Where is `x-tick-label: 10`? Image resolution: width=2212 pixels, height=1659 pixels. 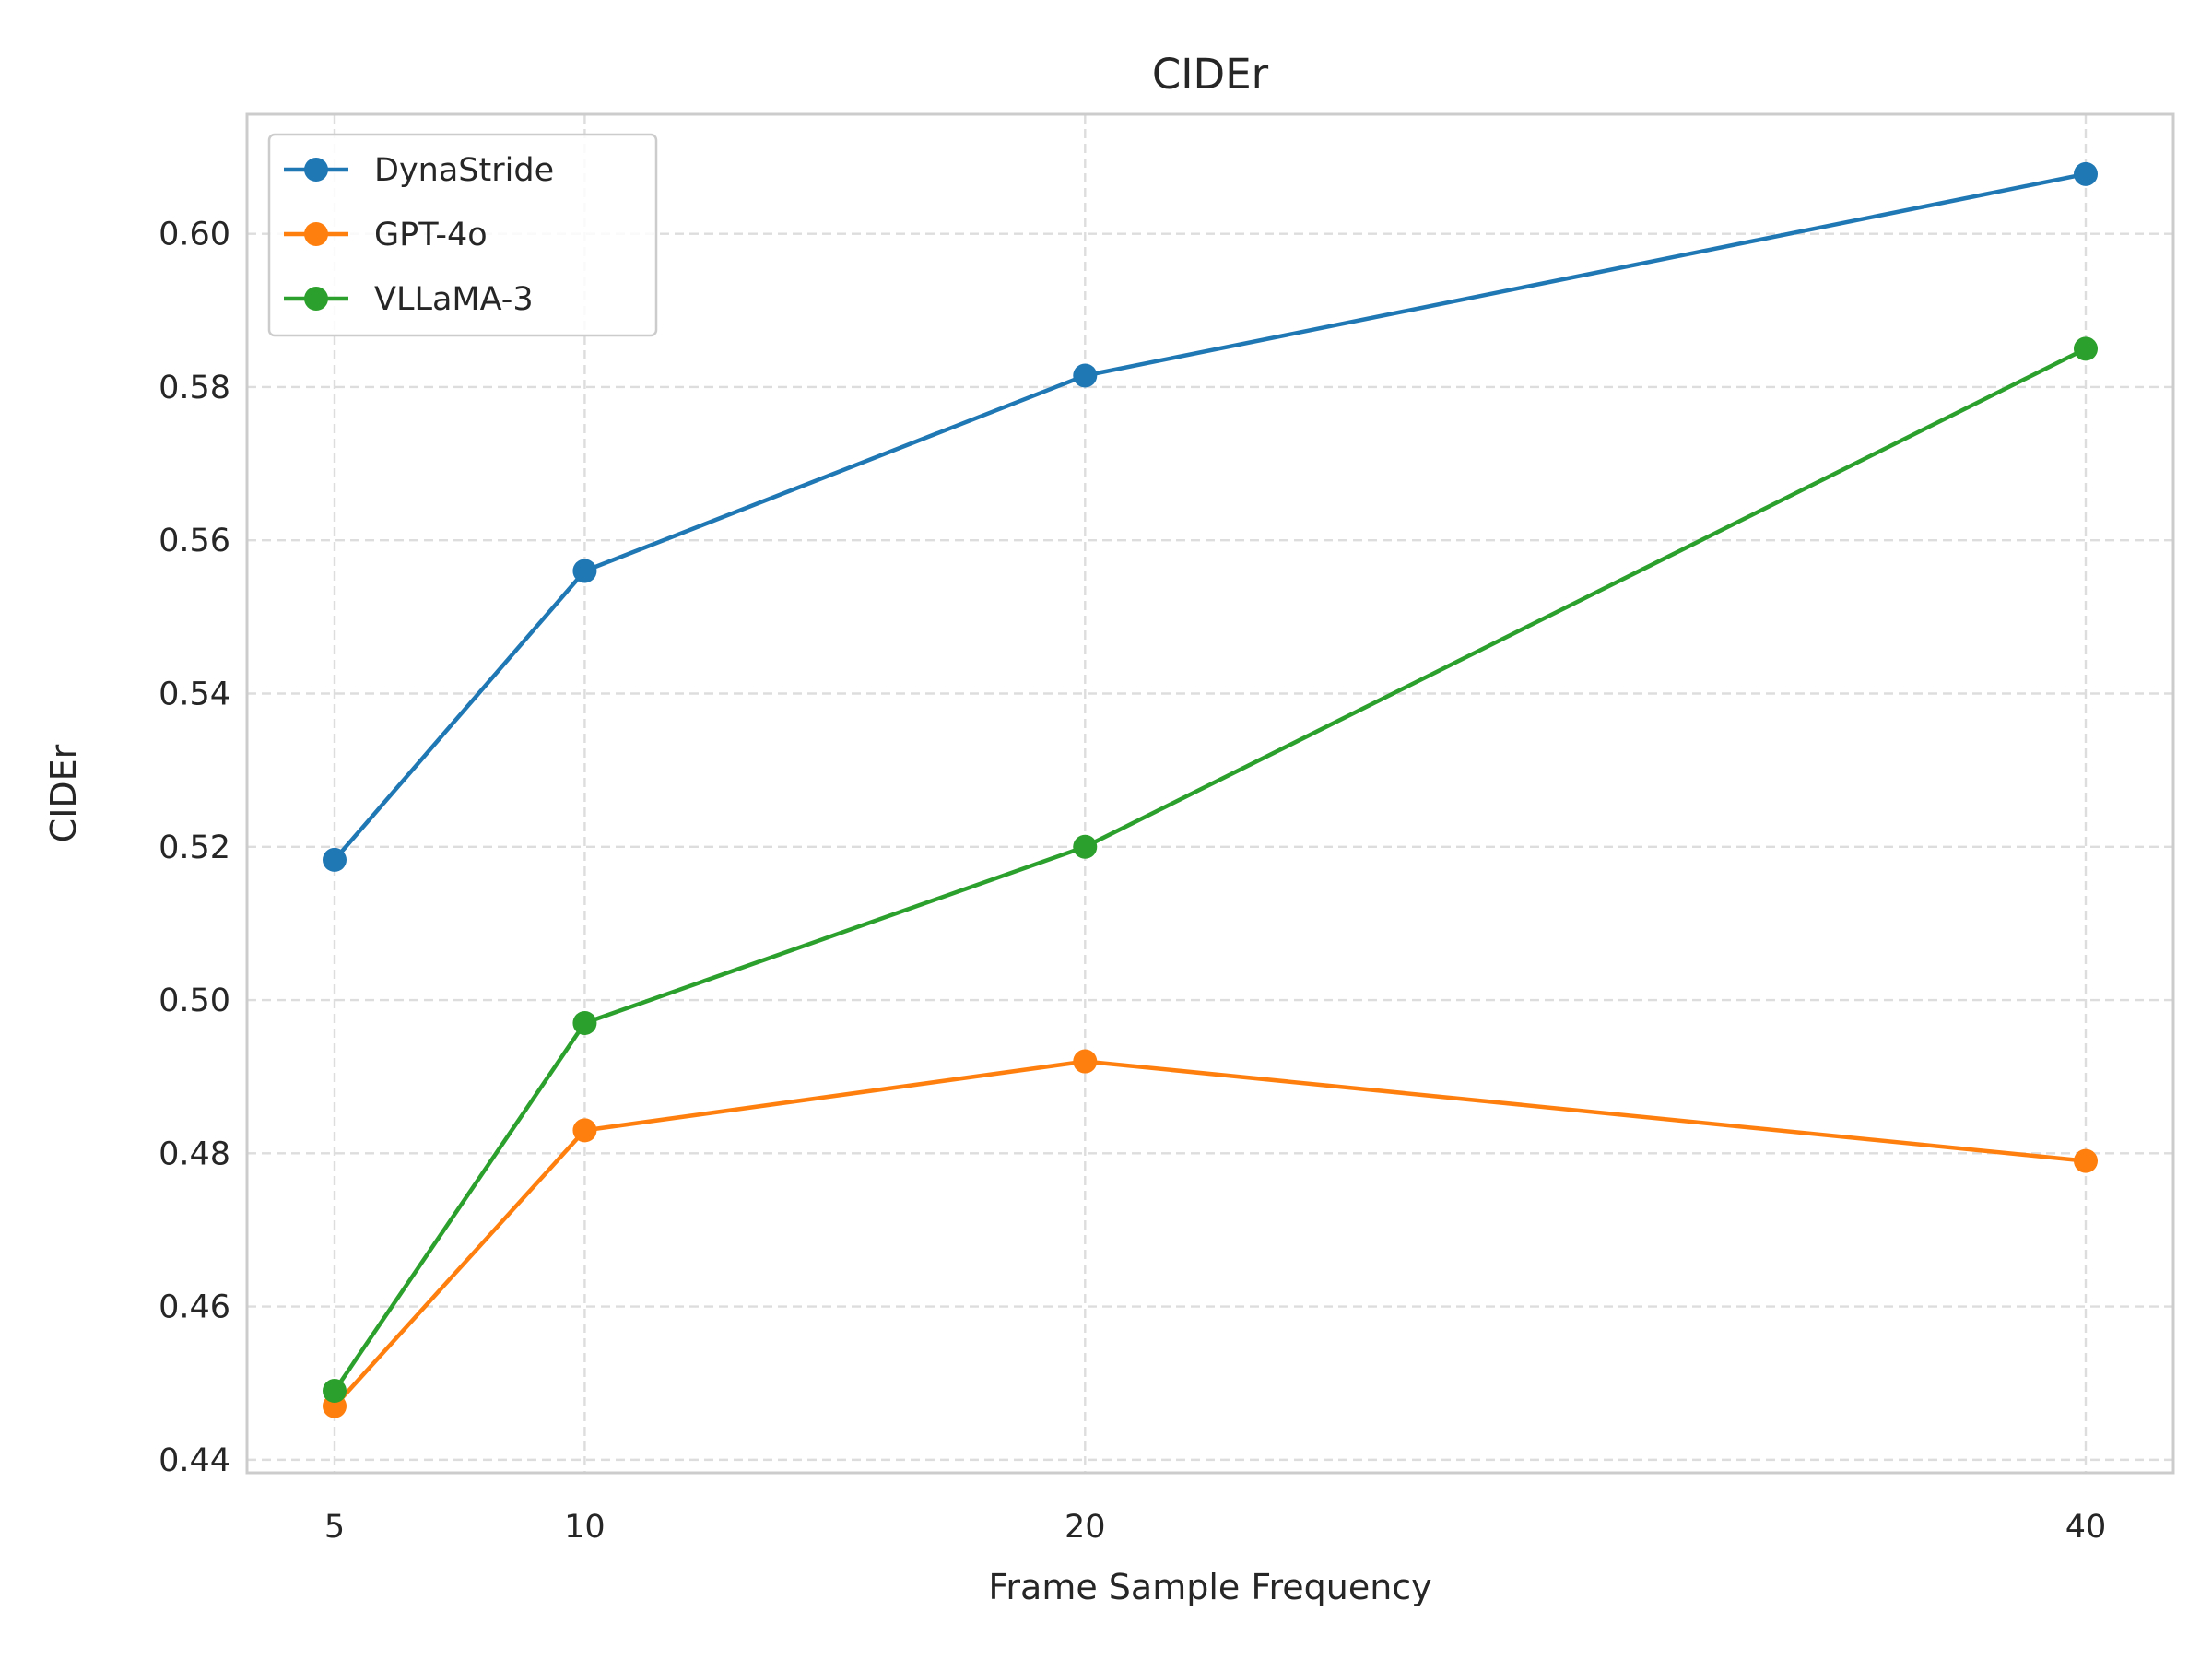 x-tick-label: 10 is located at coordinates (585, 1527).